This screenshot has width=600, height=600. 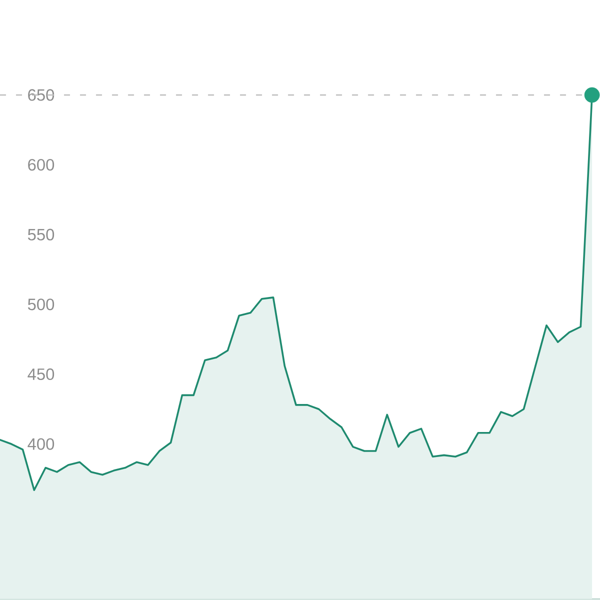 What do you see at coordinates (41, 444) in the screenshot?
I see `y-tick-label: 400` at bounding box center [41, 444].